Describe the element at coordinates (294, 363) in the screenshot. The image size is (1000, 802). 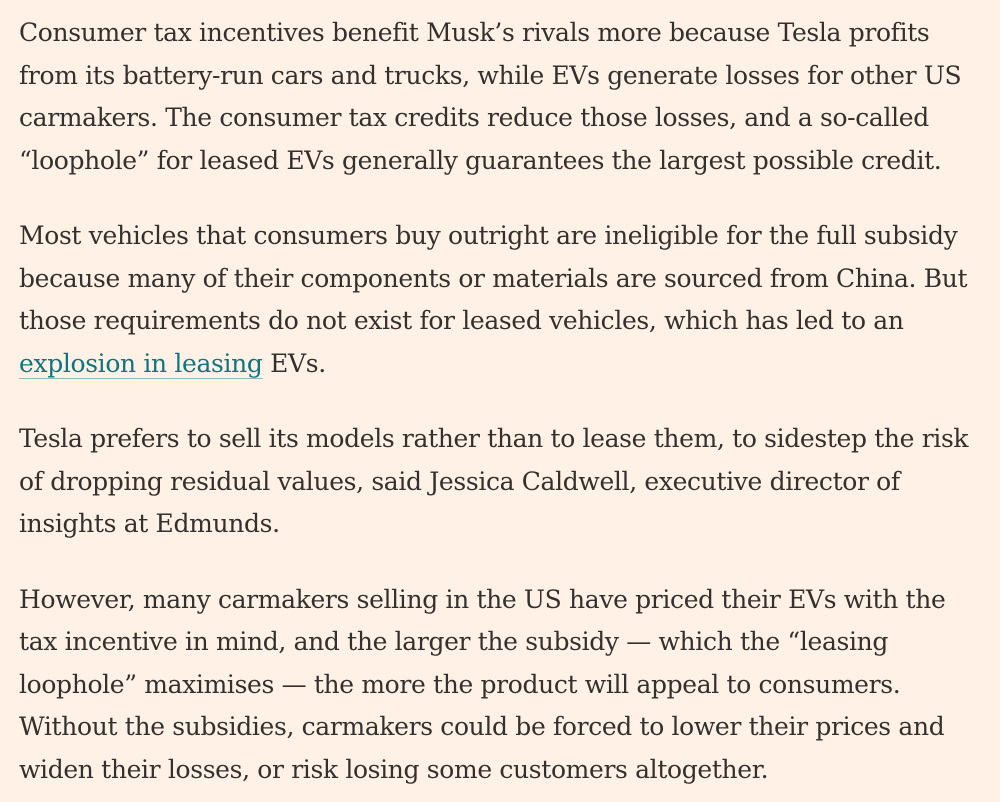
I see `paragraph-leasing-text-after: EVs.` at that location.